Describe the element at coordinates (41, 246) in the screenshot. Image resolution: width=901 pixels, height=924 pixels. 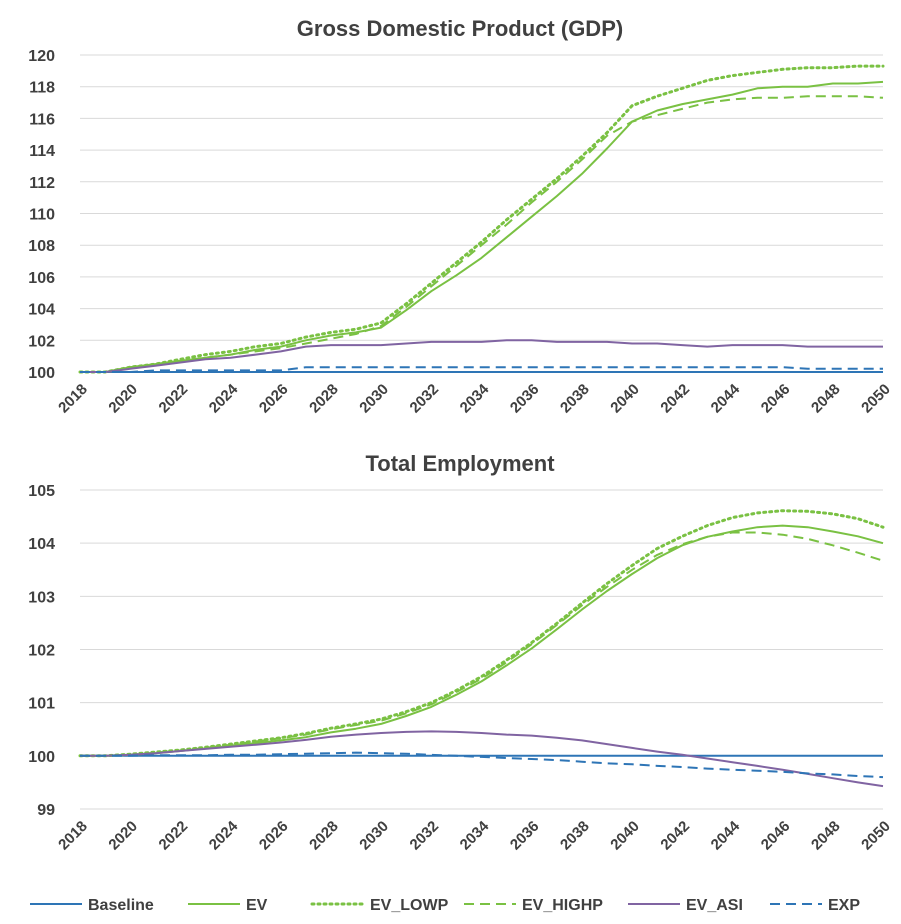
I see `y-tick-label: 108` at that location.